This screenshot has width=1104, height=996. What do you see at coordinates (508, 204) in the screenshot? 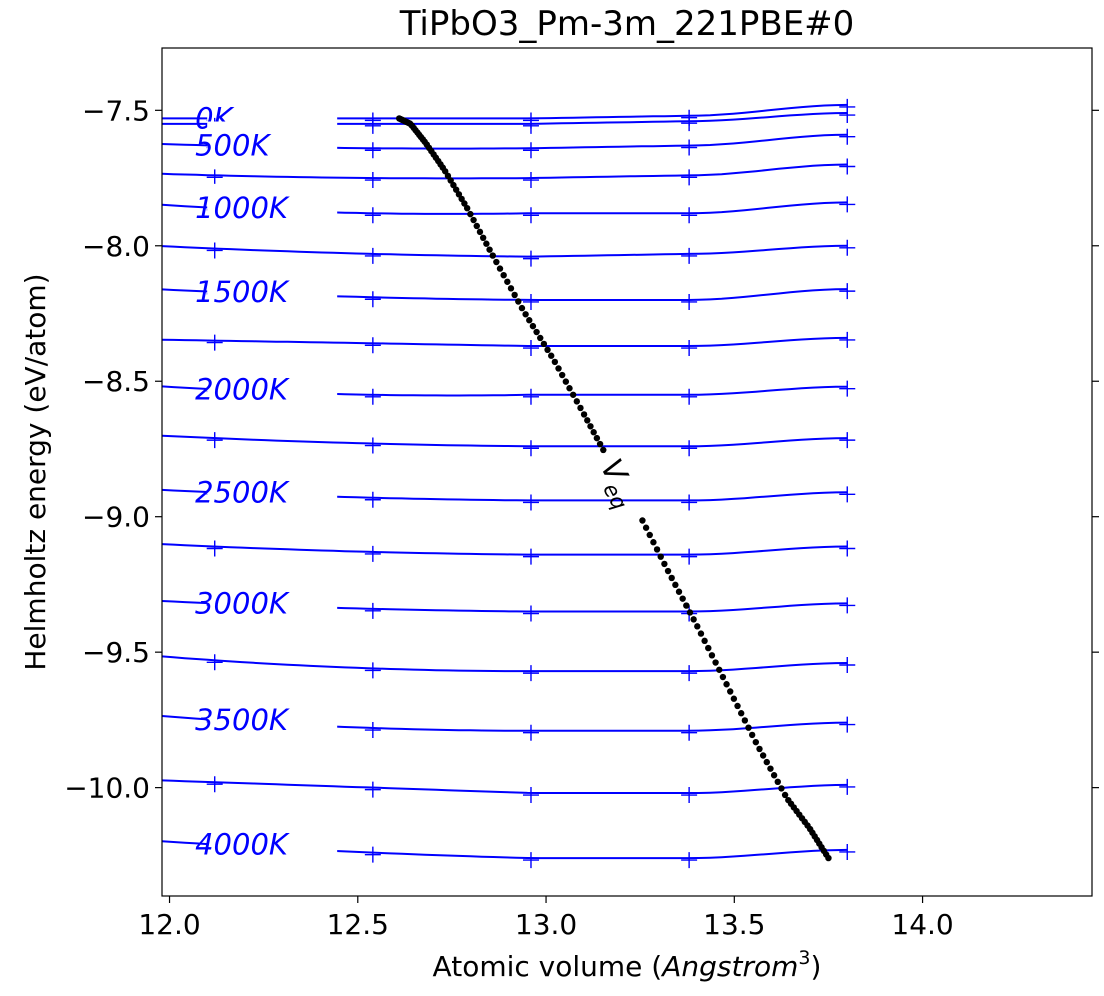
I see `isotherm-1000K: 1000K` at bounding box center [508, 204].